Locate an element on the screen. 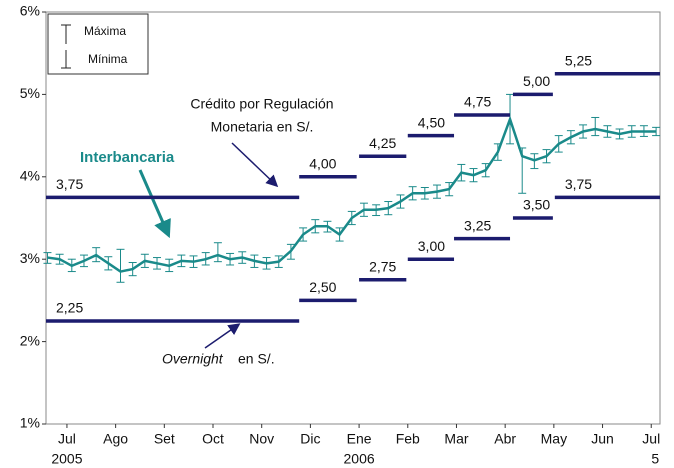  legend-label: Mínima is located at coordinates (108, 59).